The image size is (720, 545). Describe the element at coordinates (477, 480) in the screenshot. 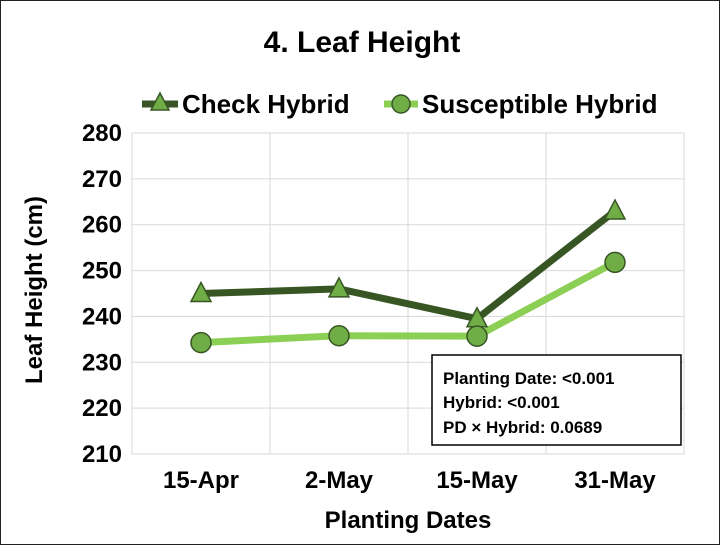

I see `x-tick-label: 15-May` at that location.